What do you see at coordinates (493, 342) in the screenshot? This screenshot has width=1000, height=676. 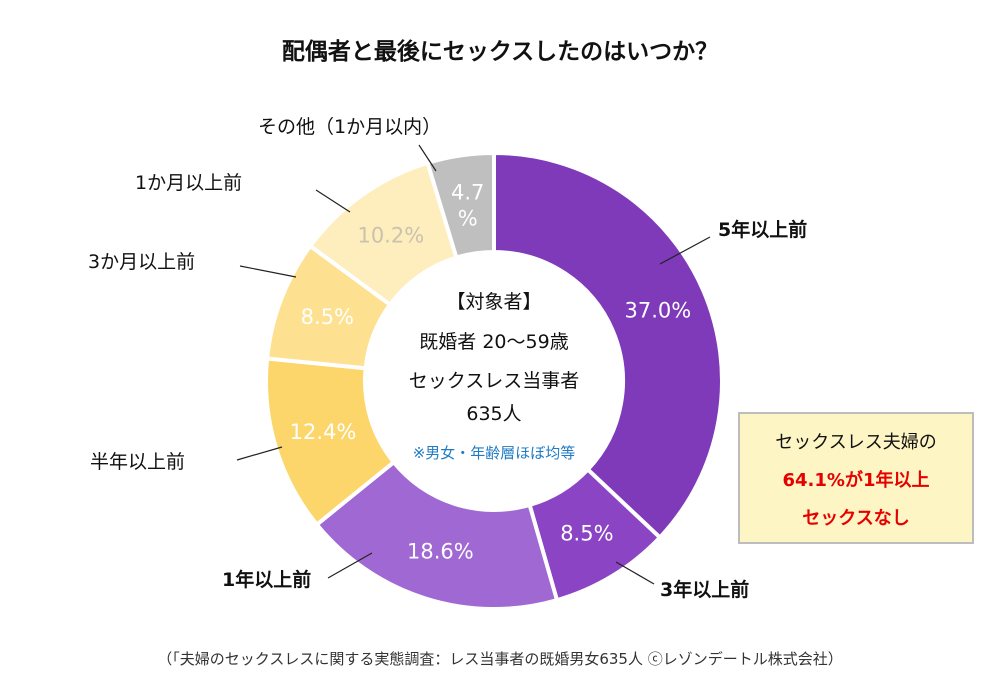 I see `center-text-line-2: 既婚者 20～59歳` at bounding box center [493, 342].